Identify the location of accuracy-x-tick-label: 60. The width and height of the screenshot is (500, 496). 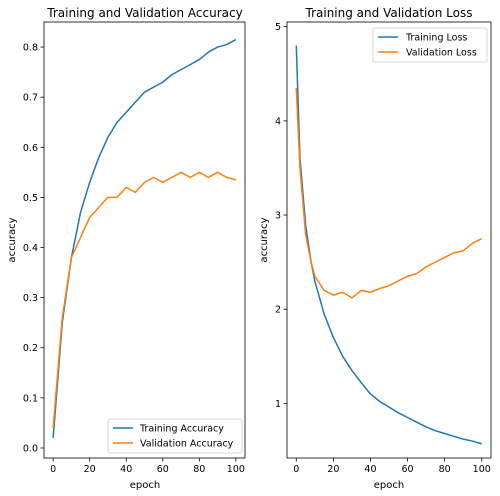
(163, 469).